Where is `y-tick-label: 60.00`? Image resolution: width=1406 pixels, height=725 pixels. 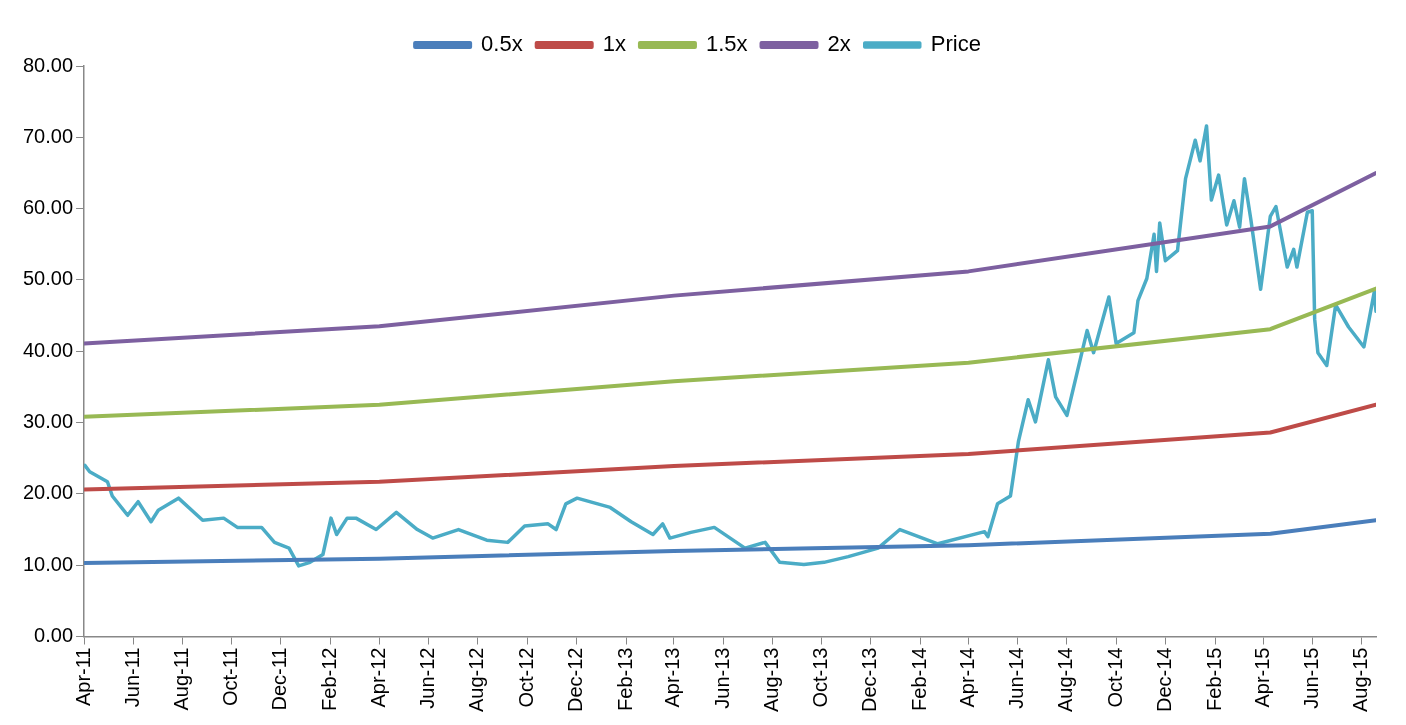
y-tick-label: 60.00 is located at coordinates (48, 207).